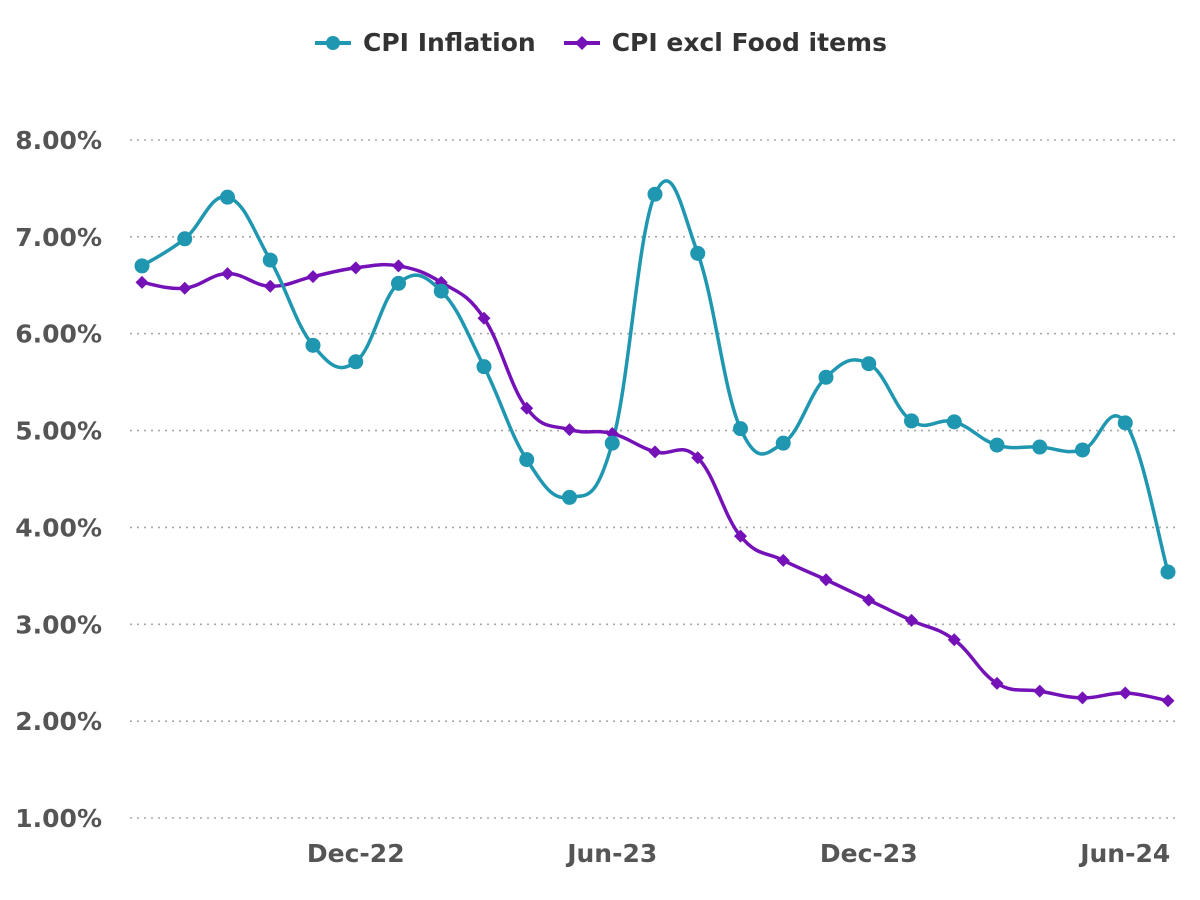 The width and height of the screenshot is (1200, 900). Describe the element at coordinates (58, 334) in the screenshot. I see `y-tick-label: 6.00%` at that location.